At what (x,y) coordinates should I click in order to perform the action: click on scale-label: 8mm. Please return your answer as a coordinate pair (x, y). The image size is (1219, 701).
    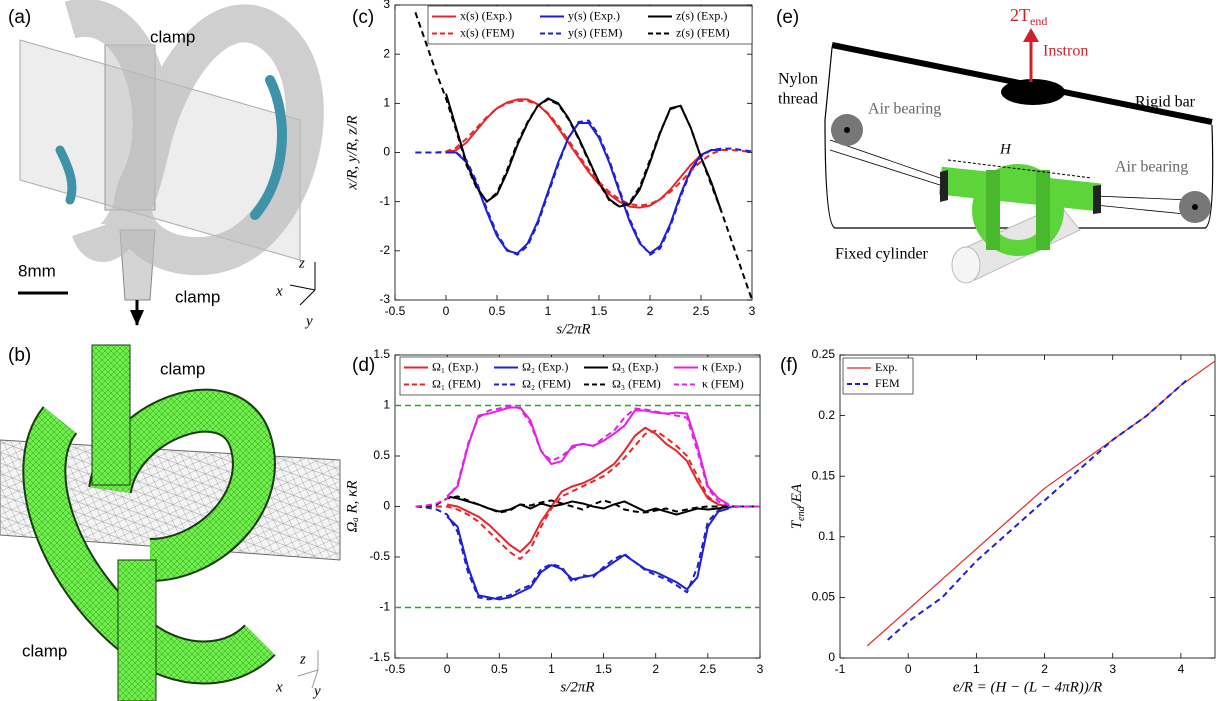
    Looking at the image, I should click on (37, 270).